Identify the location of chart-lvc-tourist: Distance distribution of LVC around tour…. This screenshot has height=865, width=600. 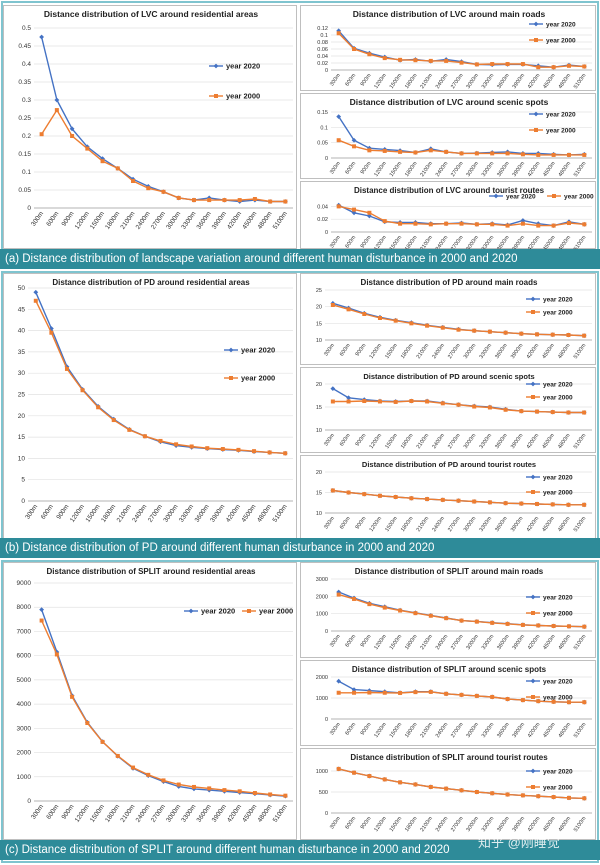
(455, 218).